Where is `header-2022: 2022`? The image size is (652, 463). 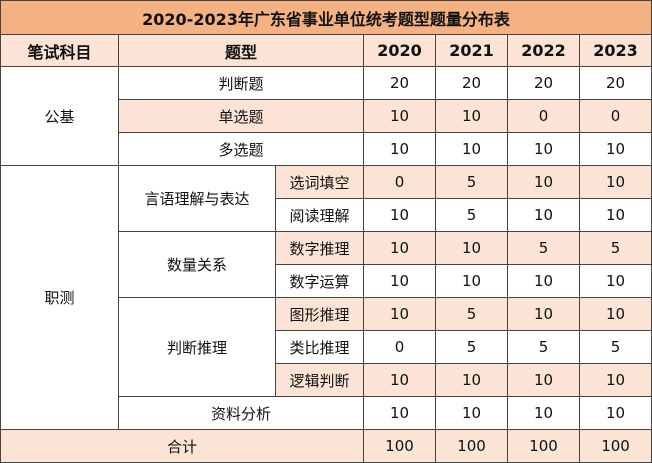
header-2022: 2022 is located at coordinates (543, 50).